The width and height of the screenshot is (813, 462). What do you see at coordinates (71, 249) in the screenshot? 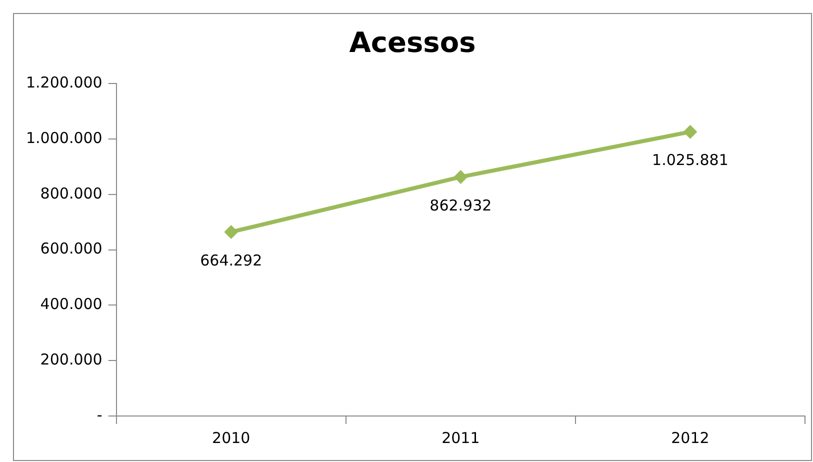
I see `y-tick-label: 600.000` at bounding box center [71, 249].